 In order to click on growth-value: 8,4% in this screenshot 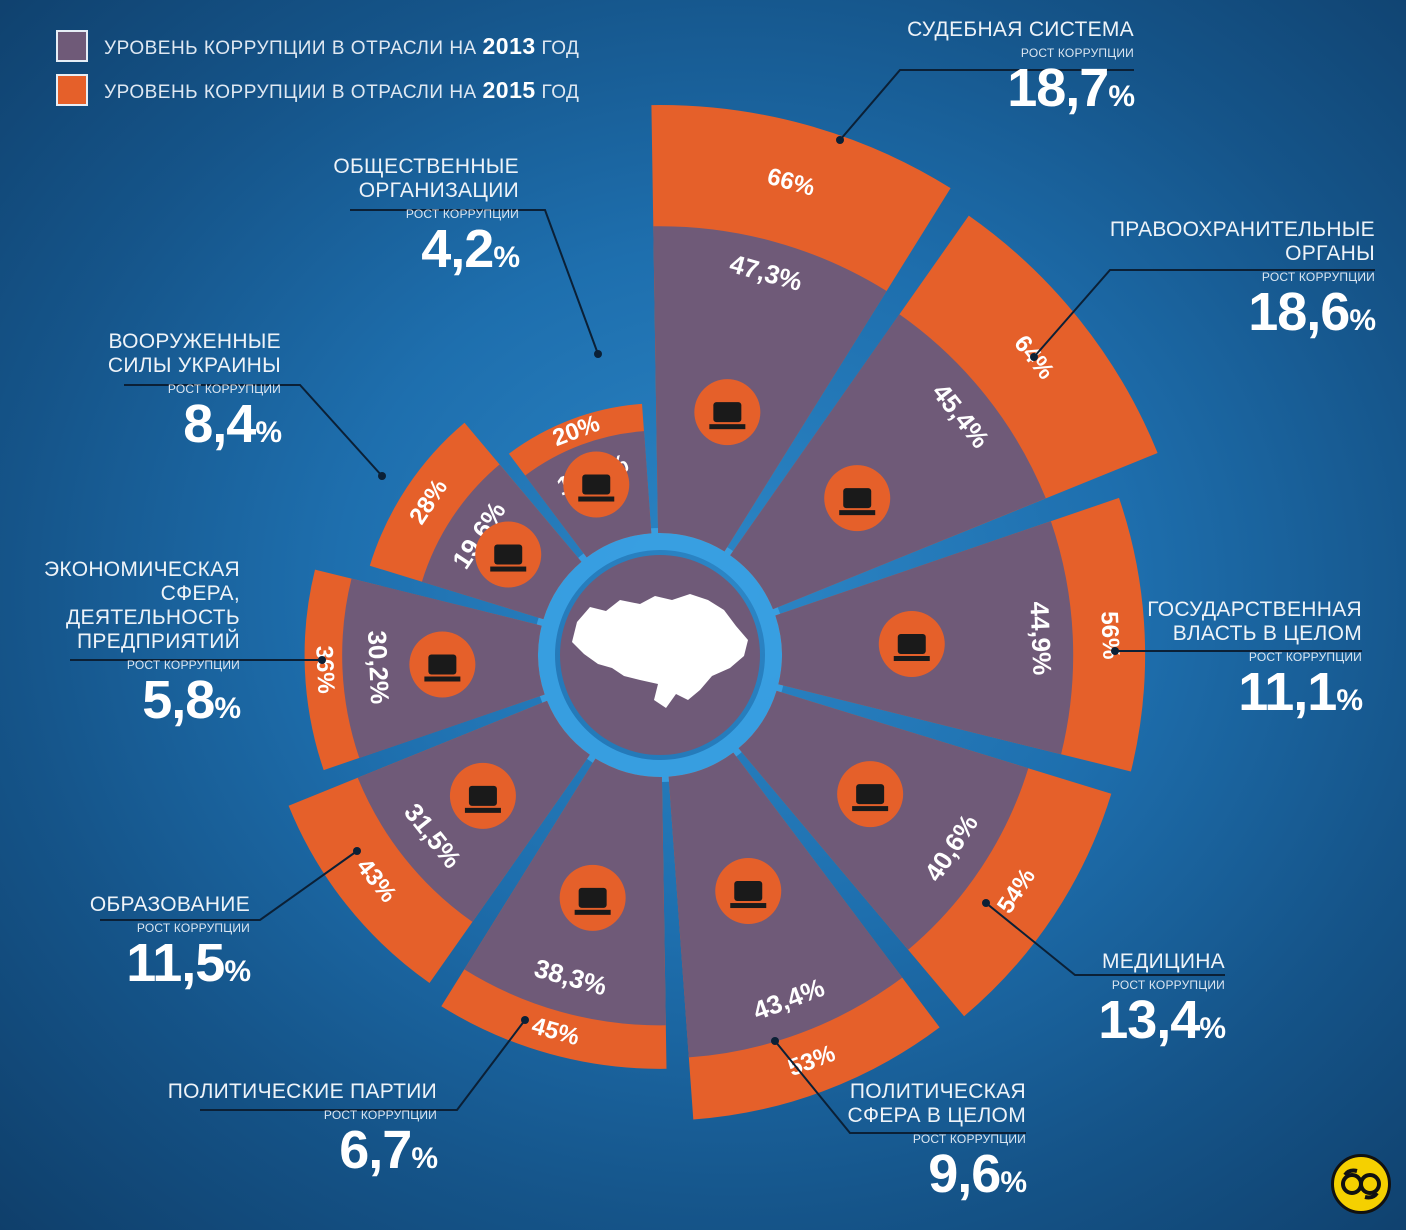, I will do `click(232, 424)`.